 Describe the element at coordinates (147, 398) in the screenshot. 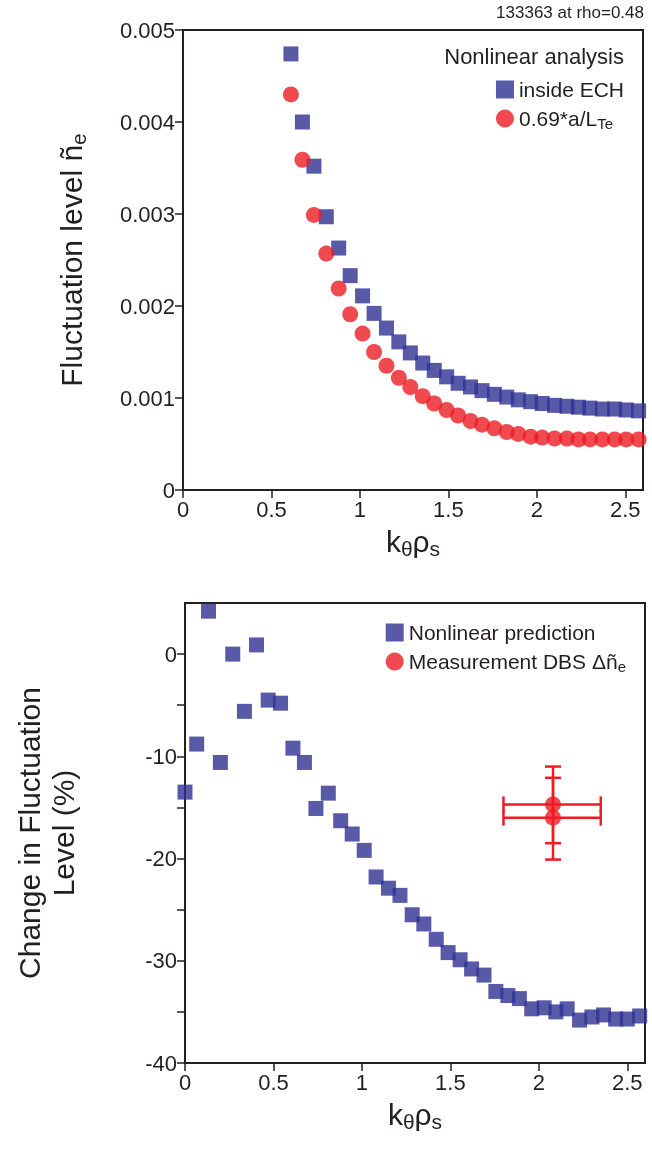

I see `y-tick-label: 0.001` at that location.